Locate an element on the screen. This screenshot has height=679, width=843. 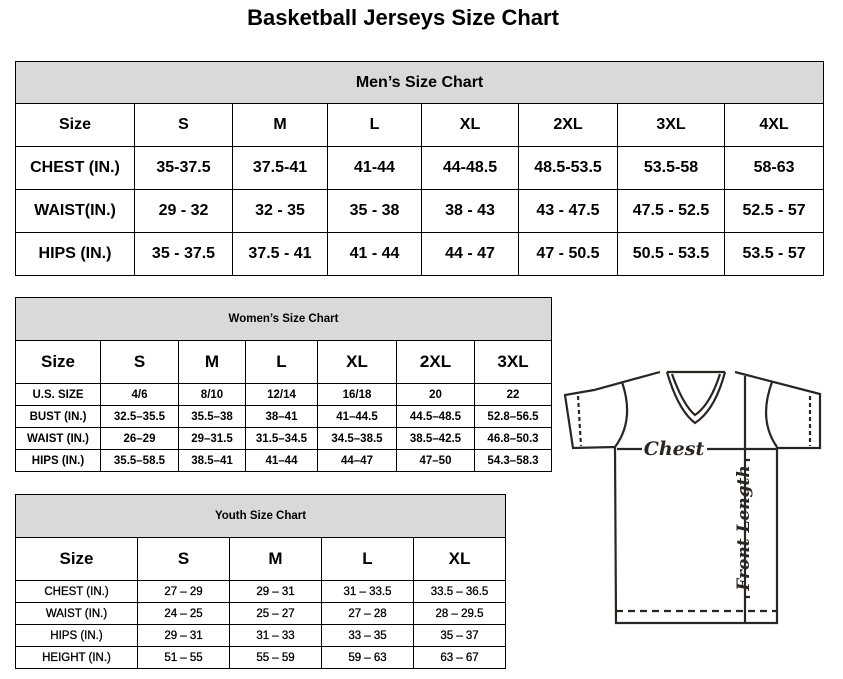
table-cell: 31 – 33 is located at coordinates (275, 635).